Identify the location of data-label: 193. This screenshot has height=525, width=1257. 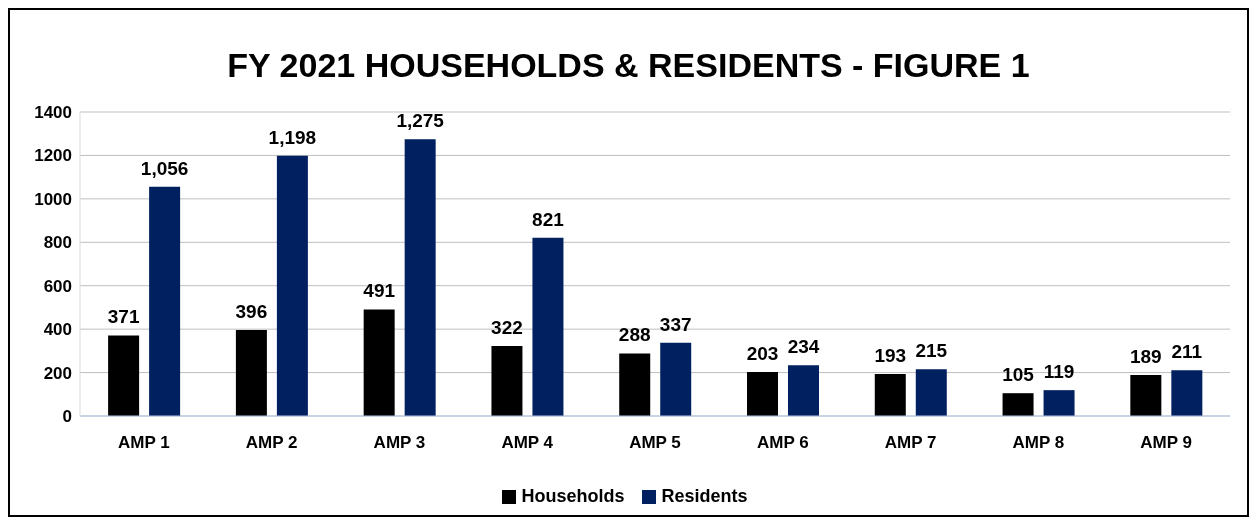
(890, 356).